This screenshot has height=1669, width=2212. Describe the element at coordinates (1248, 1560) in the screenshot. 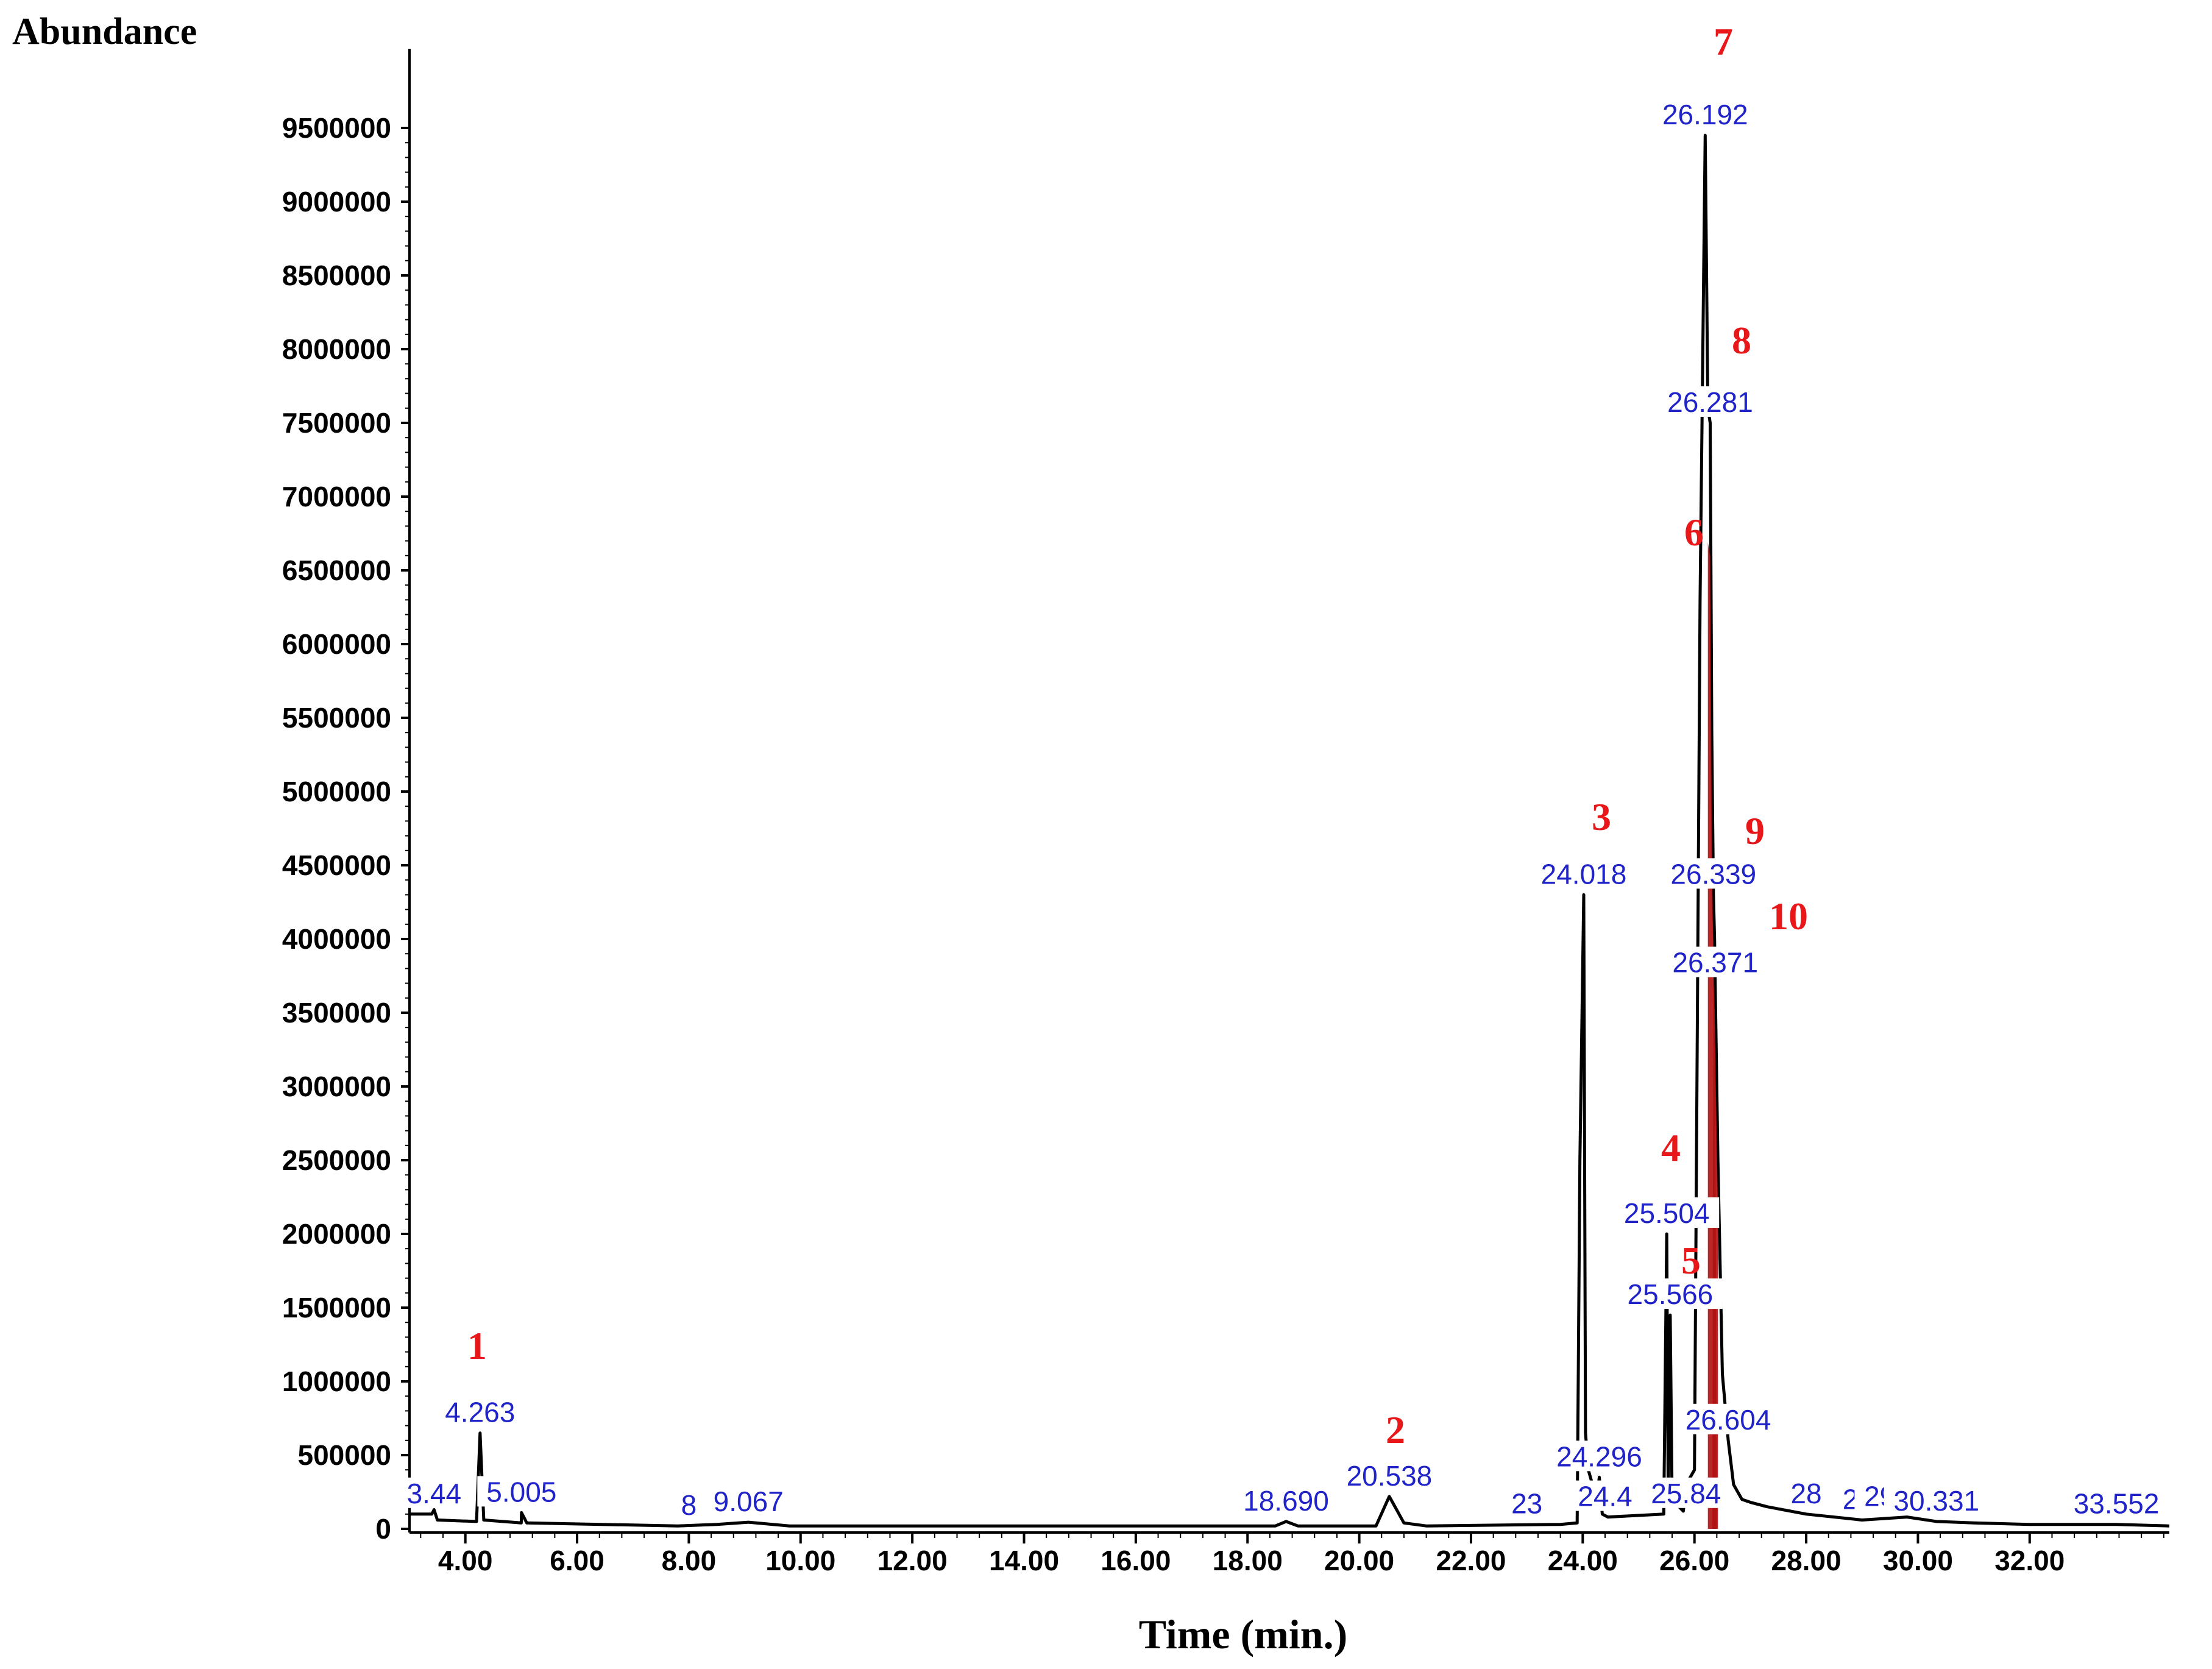

I see `x-tick-label: 18.00` at that location.